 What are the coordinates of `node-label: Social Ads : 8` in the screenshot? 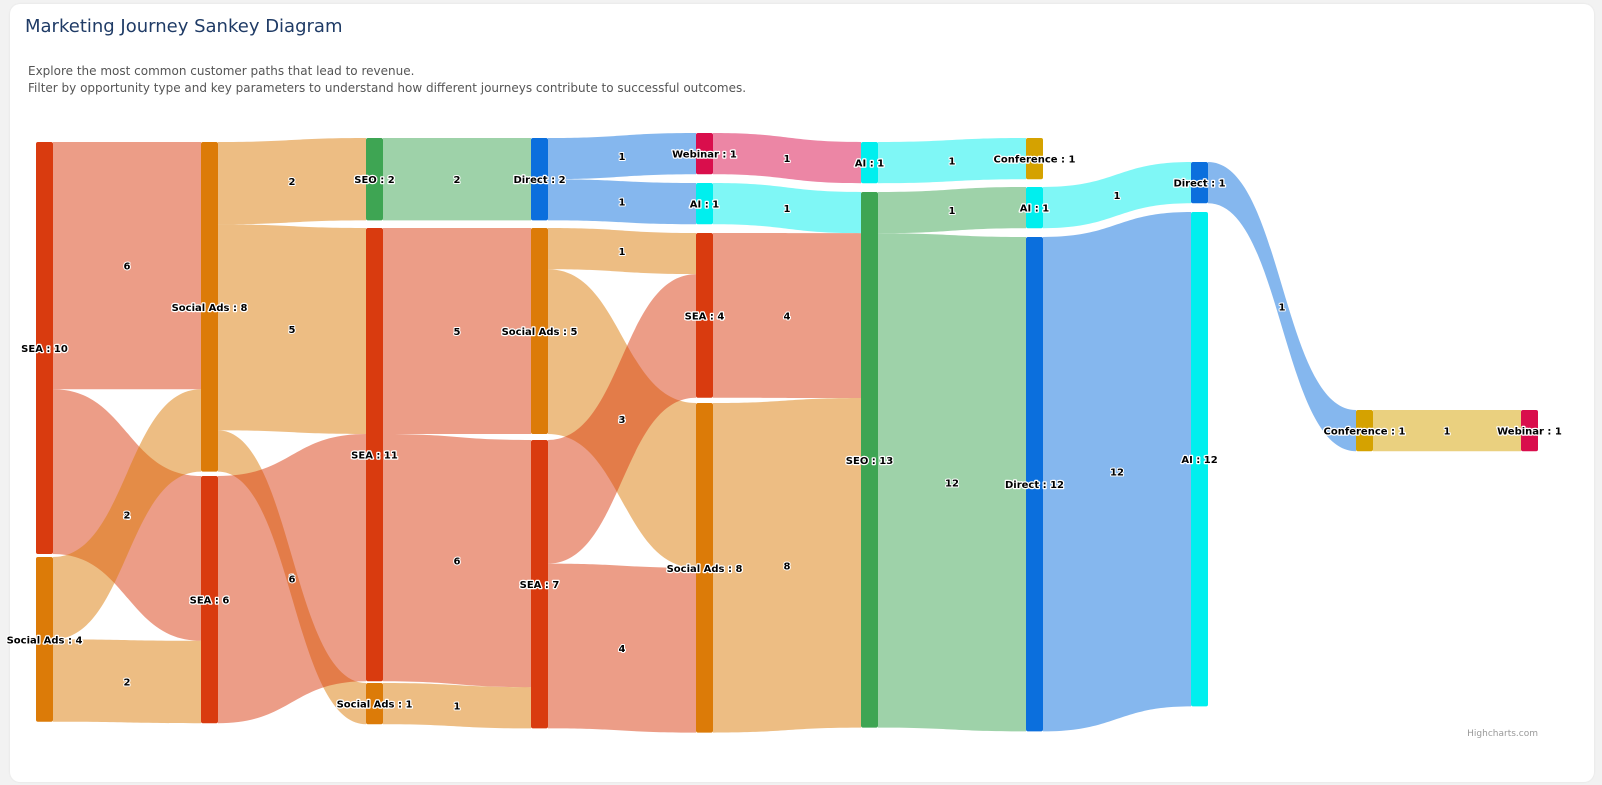 It's located at (705, 569).